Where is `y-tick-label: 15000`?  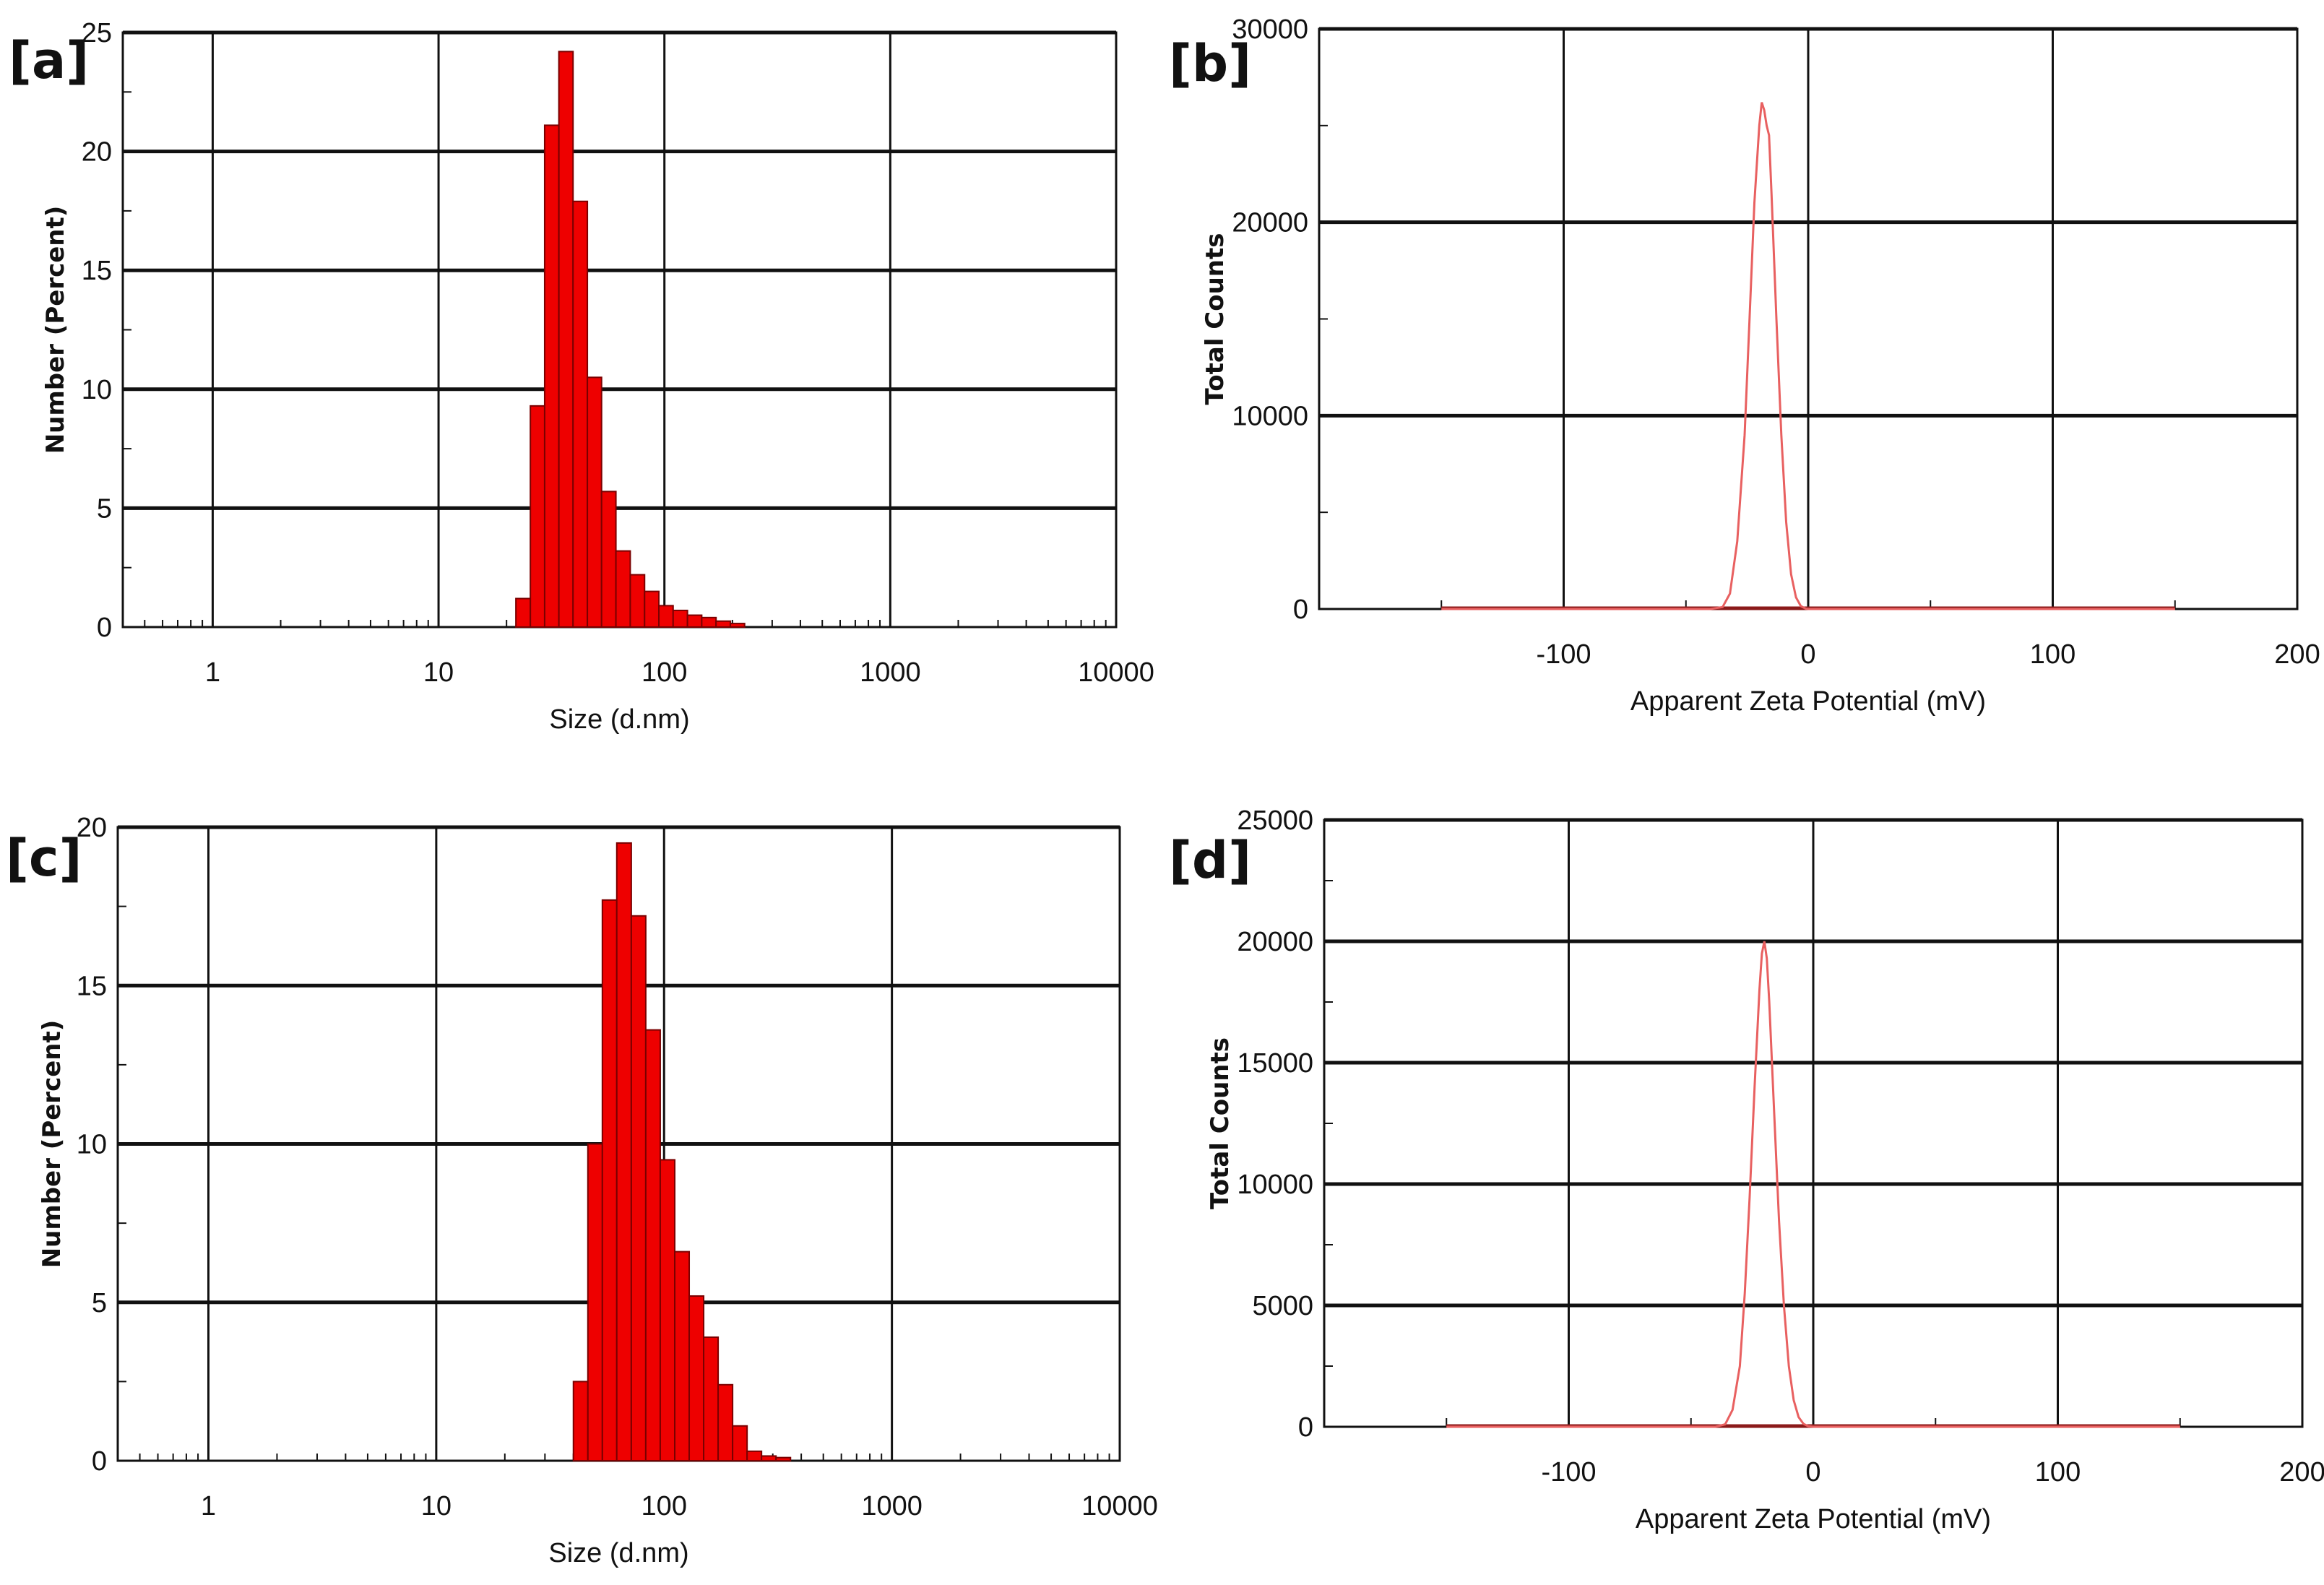 y-tick-label: 15000 is located at coordinates (1275, 1063).